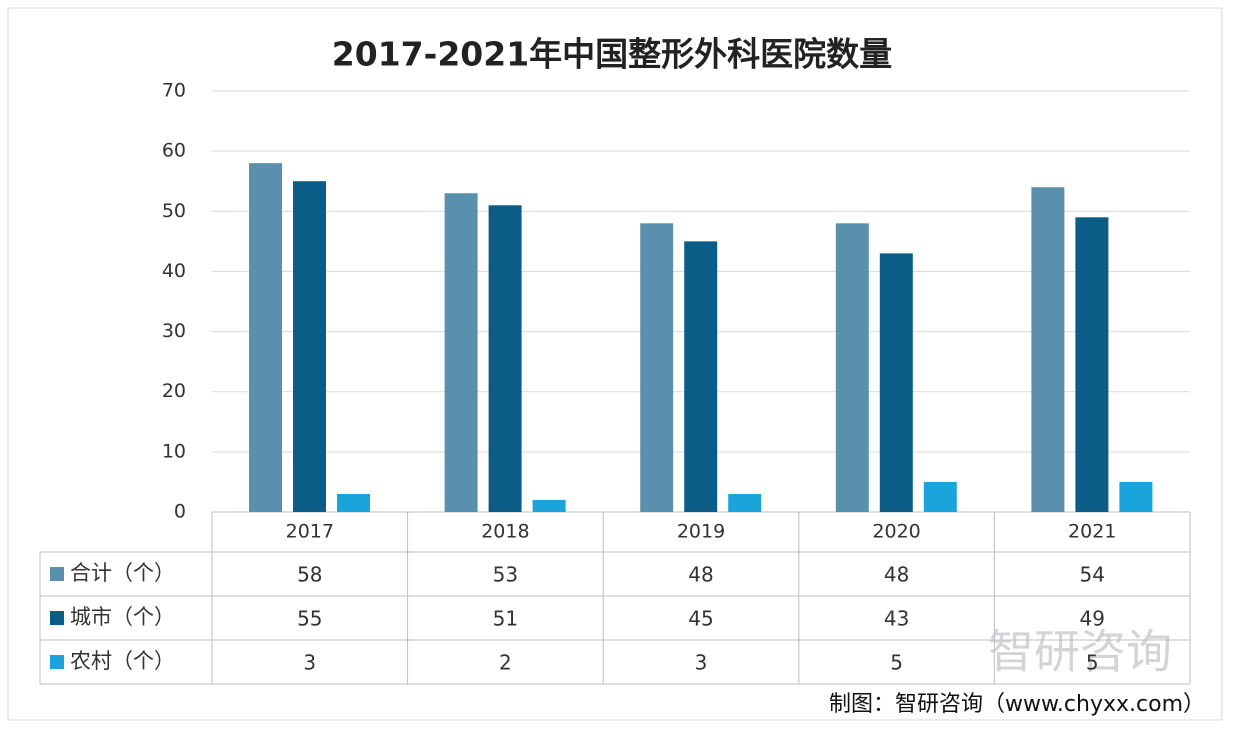  Describe the element at coordinates (505, 619) in the screenshot. I see `table-value: 51` at that location.